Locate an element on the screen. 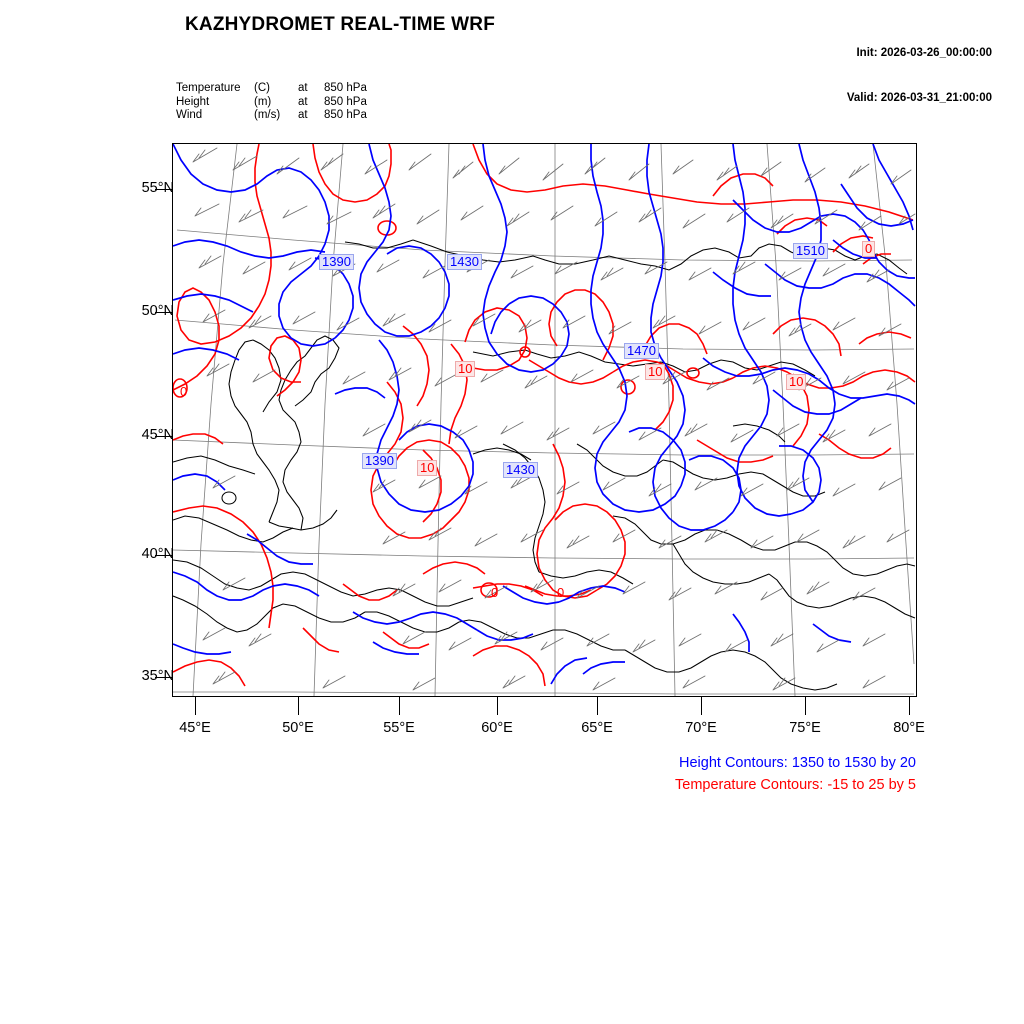  legend-height-contours: Height Contours: 1350 to 1530 by 20 is located at coordinates (797, 763).